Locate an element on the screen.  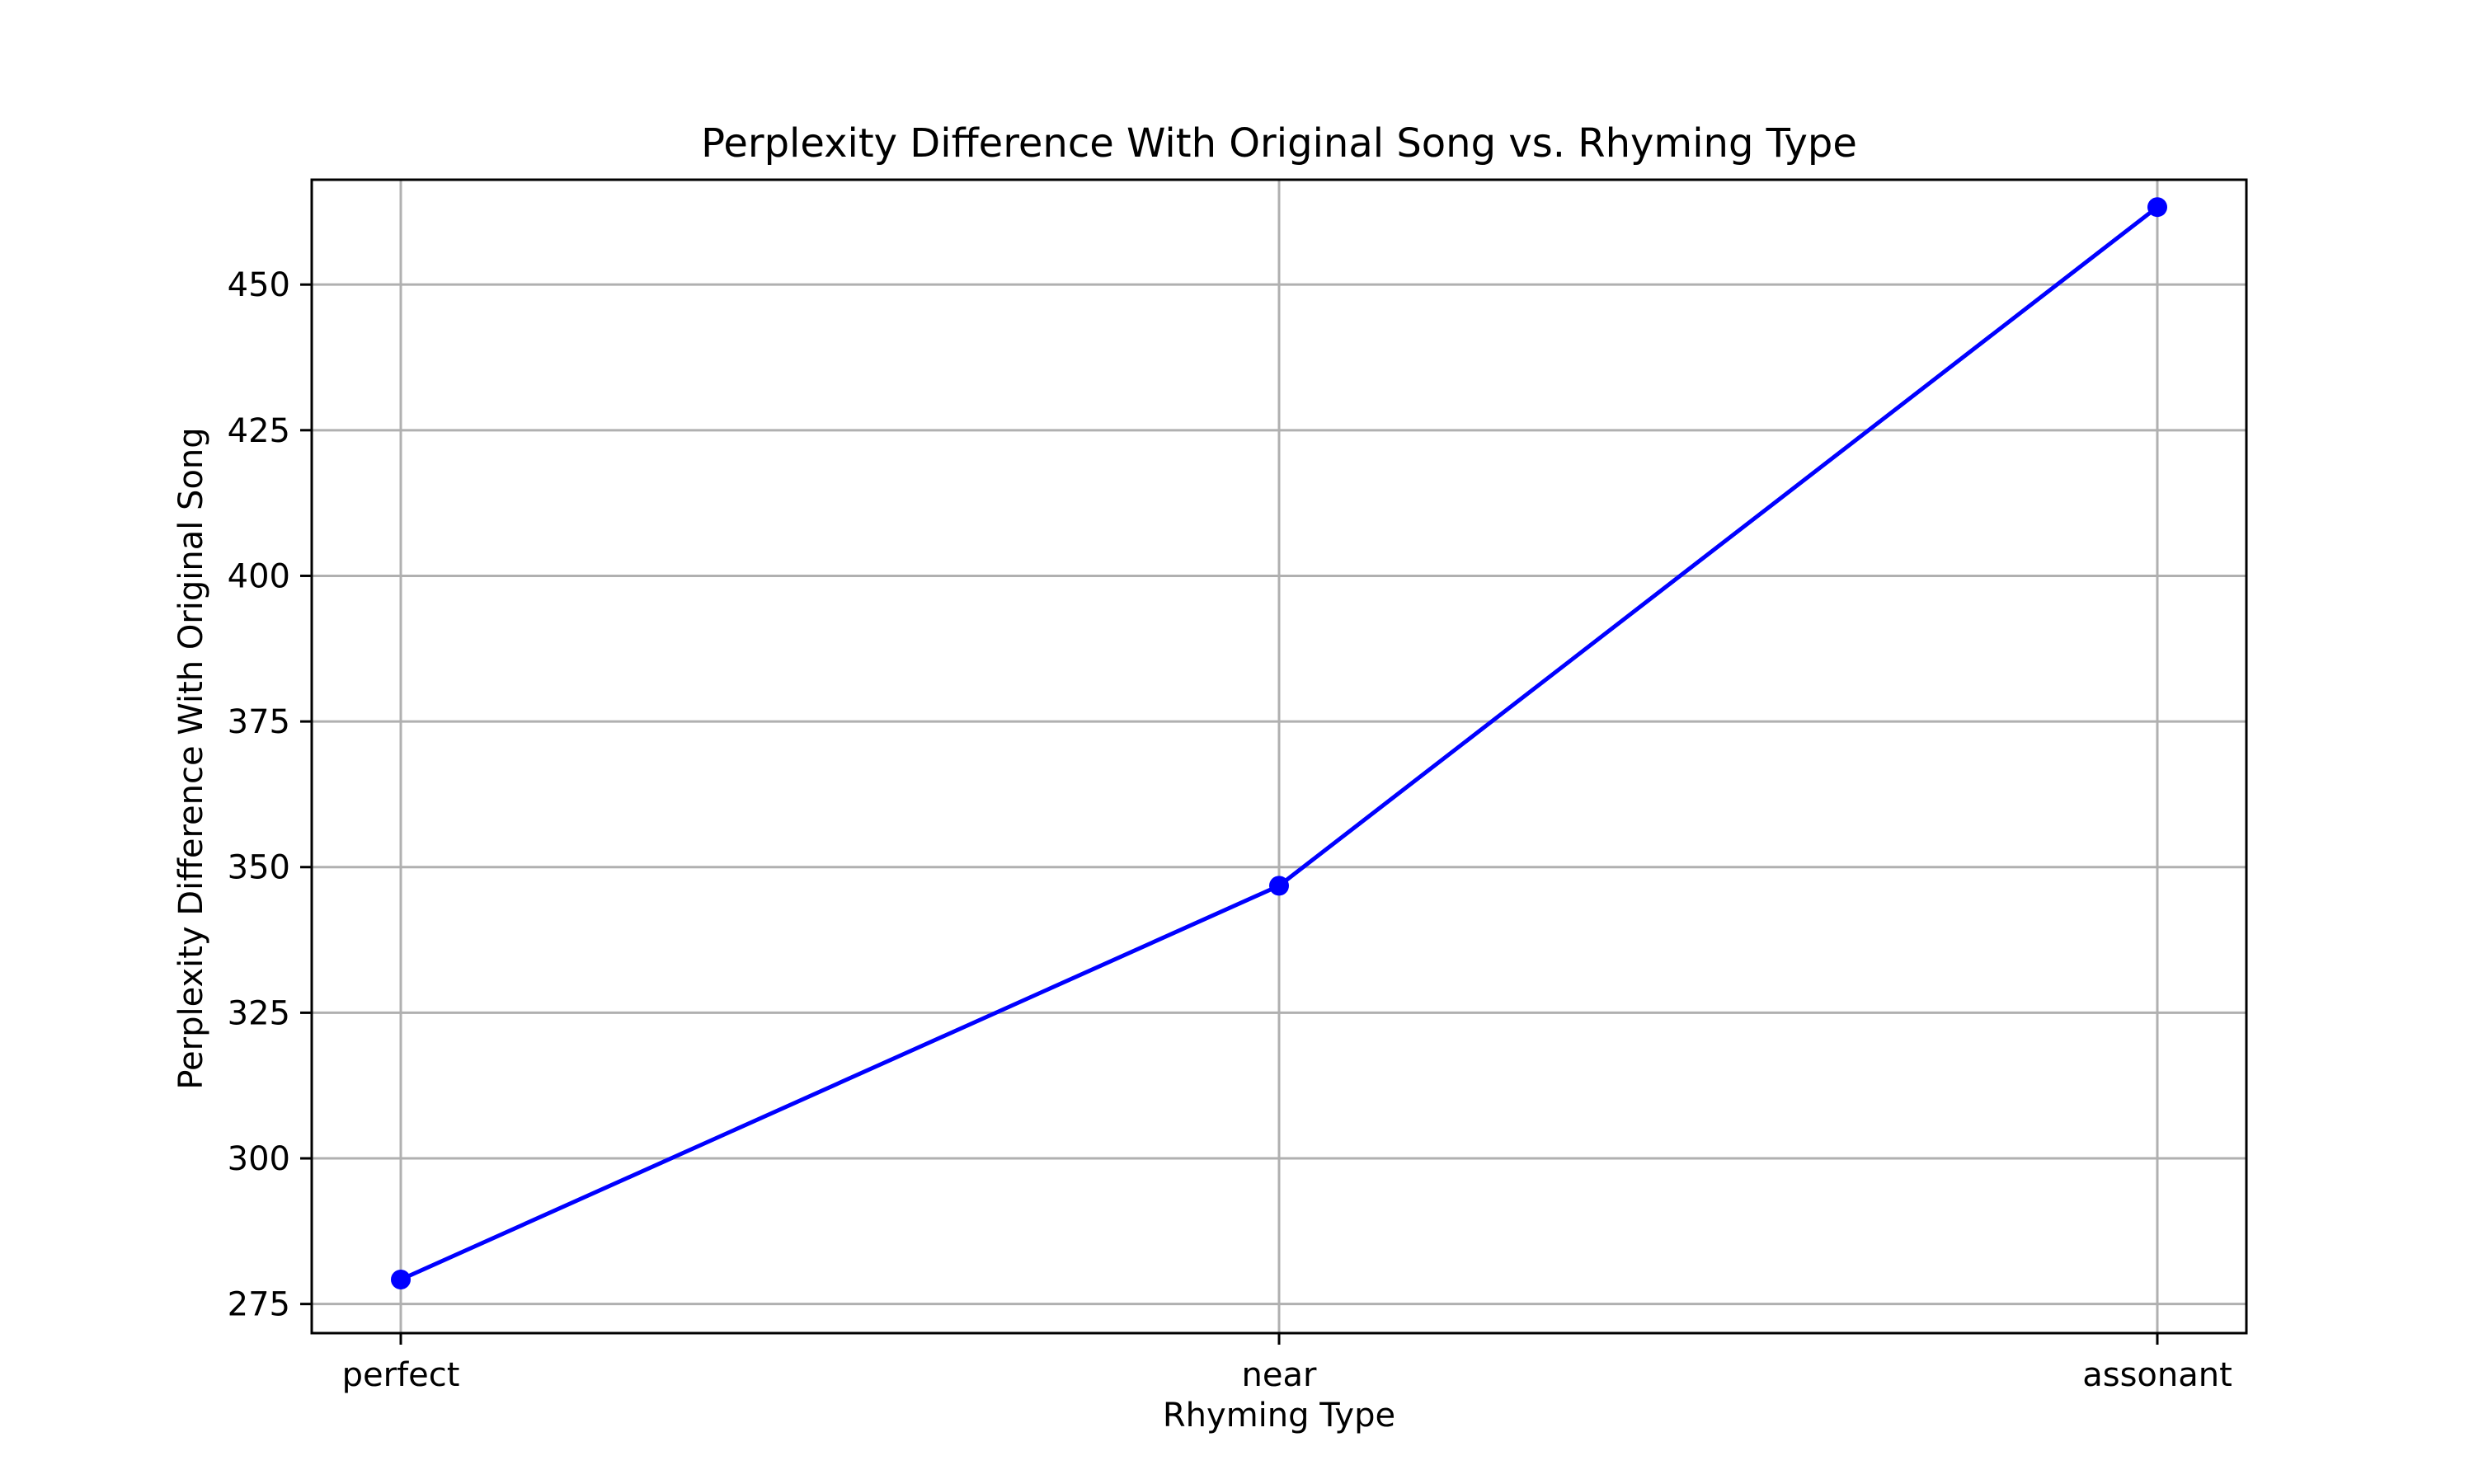
x-axis-ticks: perfect near assonant is located at coordinates (1287, 1363).